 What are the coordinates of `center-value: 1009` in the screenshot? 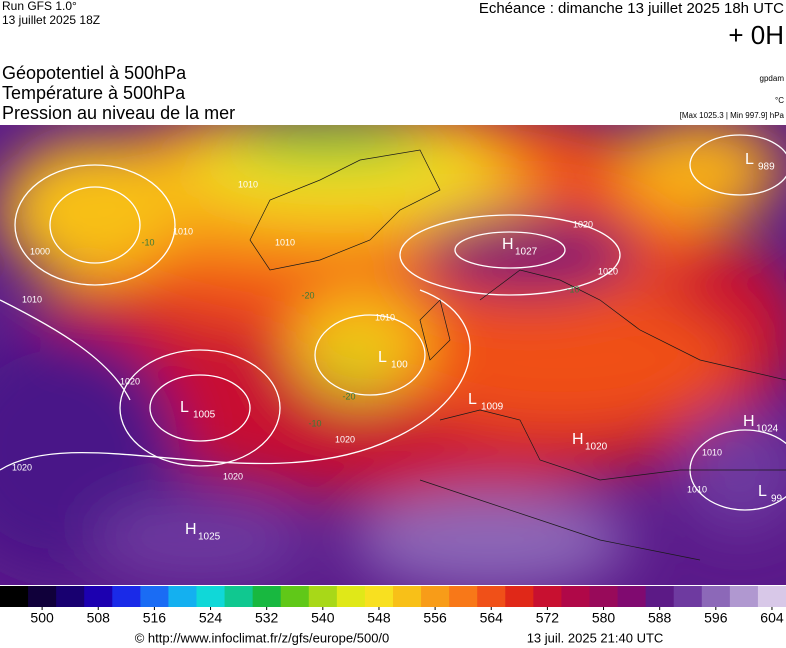 It's located at (492, 407).